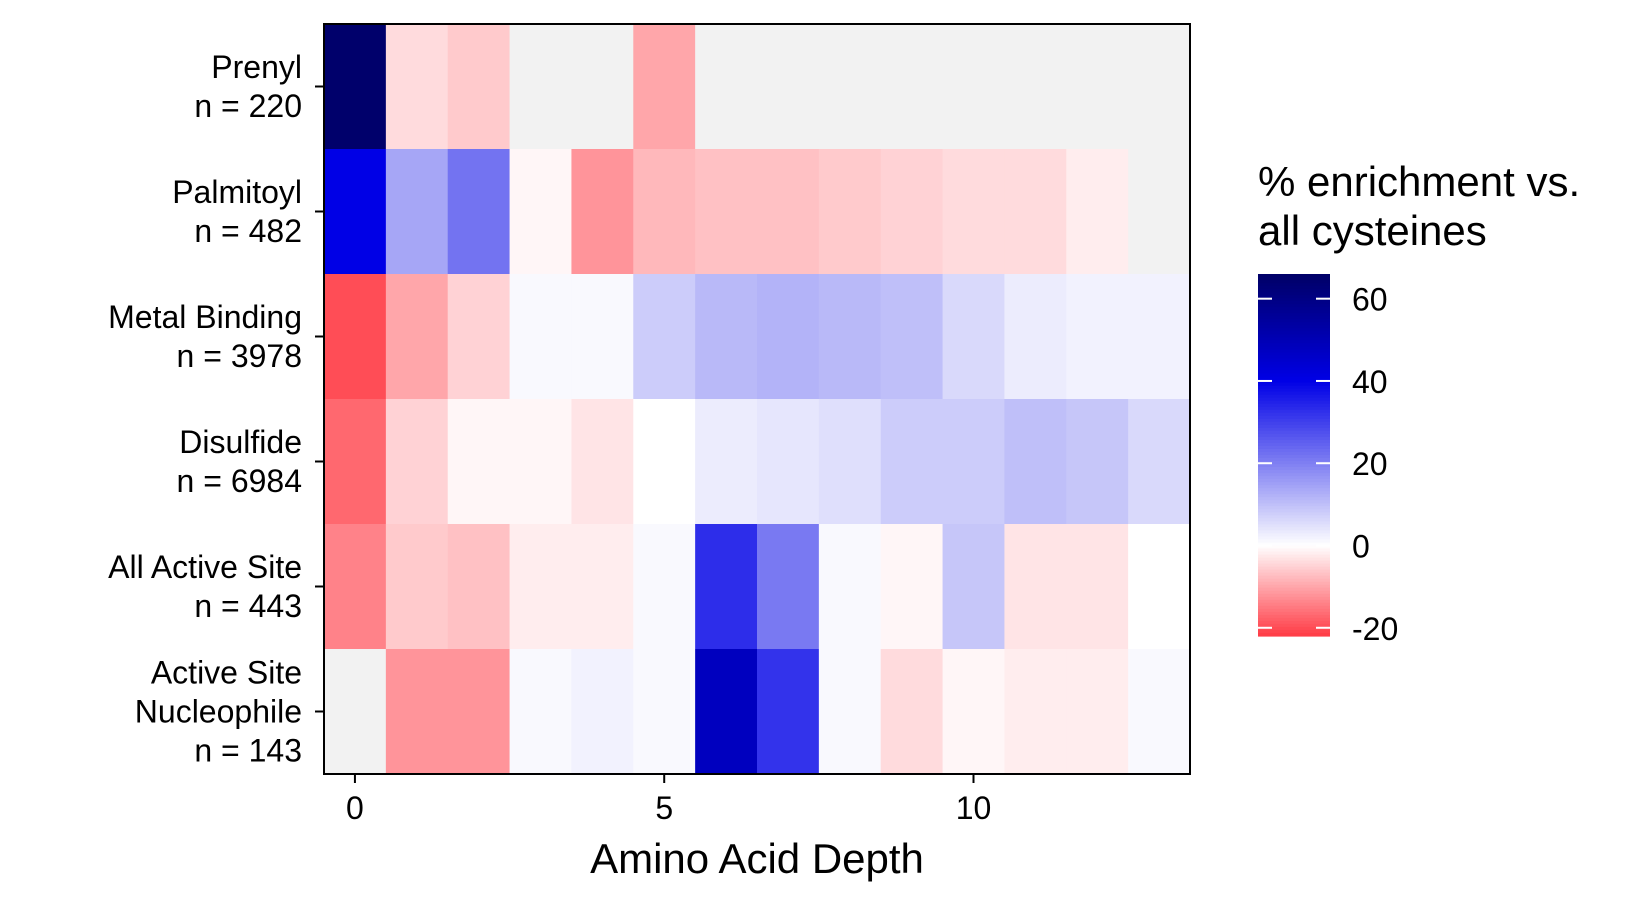 The image size is (1650, 900). What do you see at coordinates (239, 356) in the screenshot?
I see `y-tick-label: n = 3978` at bounding box center [239, 356].